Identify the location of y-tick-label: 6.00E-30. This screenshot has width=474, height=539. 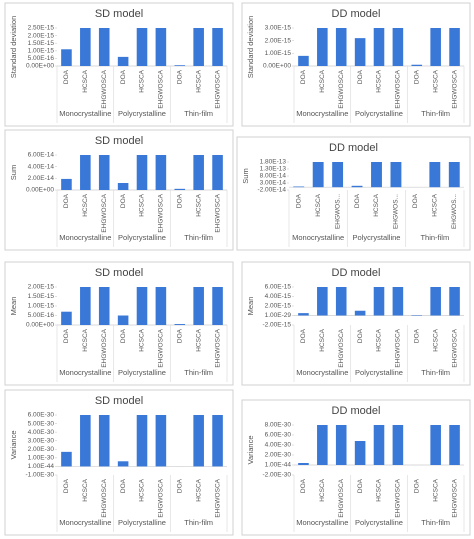
(278, 435).